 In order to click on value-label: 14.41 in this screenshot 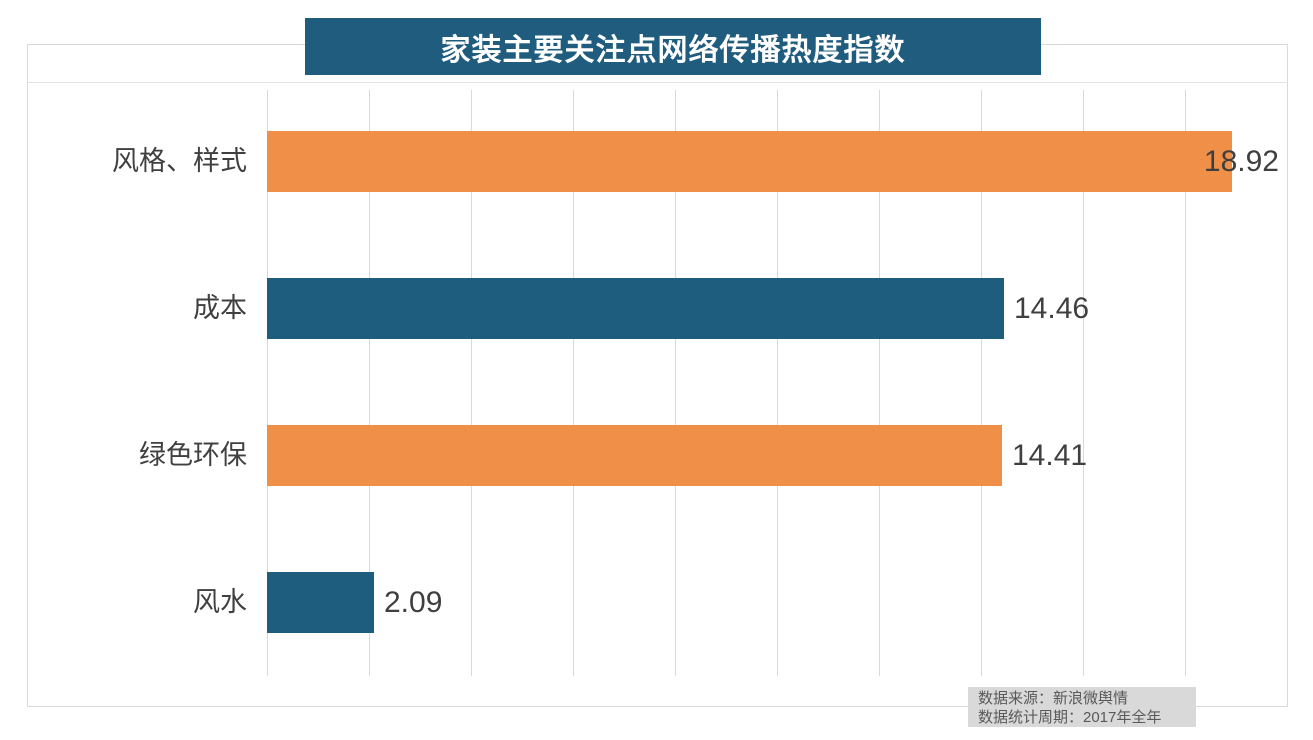, I will do `click(1050, 455)`.